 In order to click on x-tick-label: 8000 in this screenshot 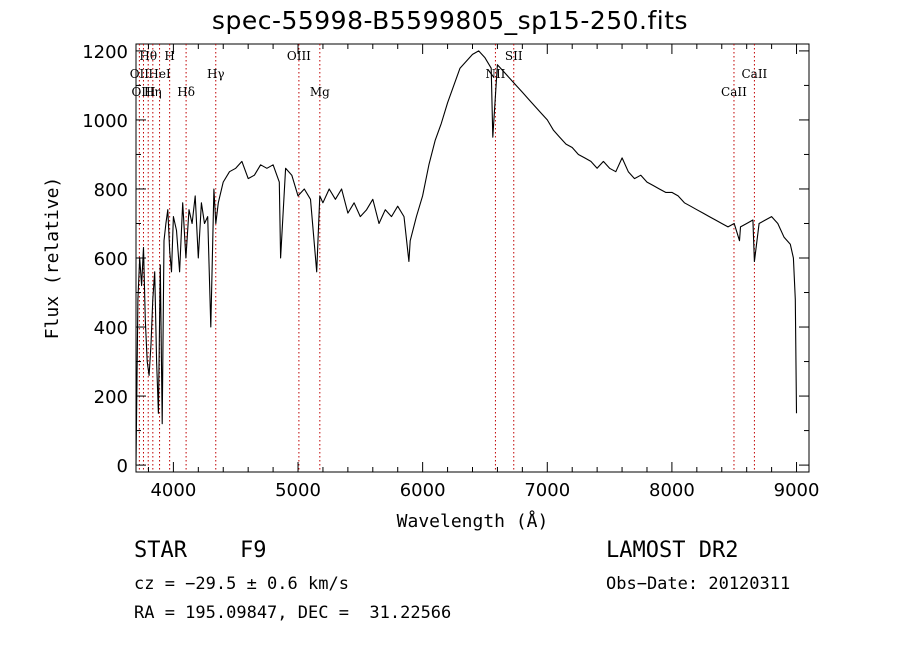, I will do `click(672, 490)`.